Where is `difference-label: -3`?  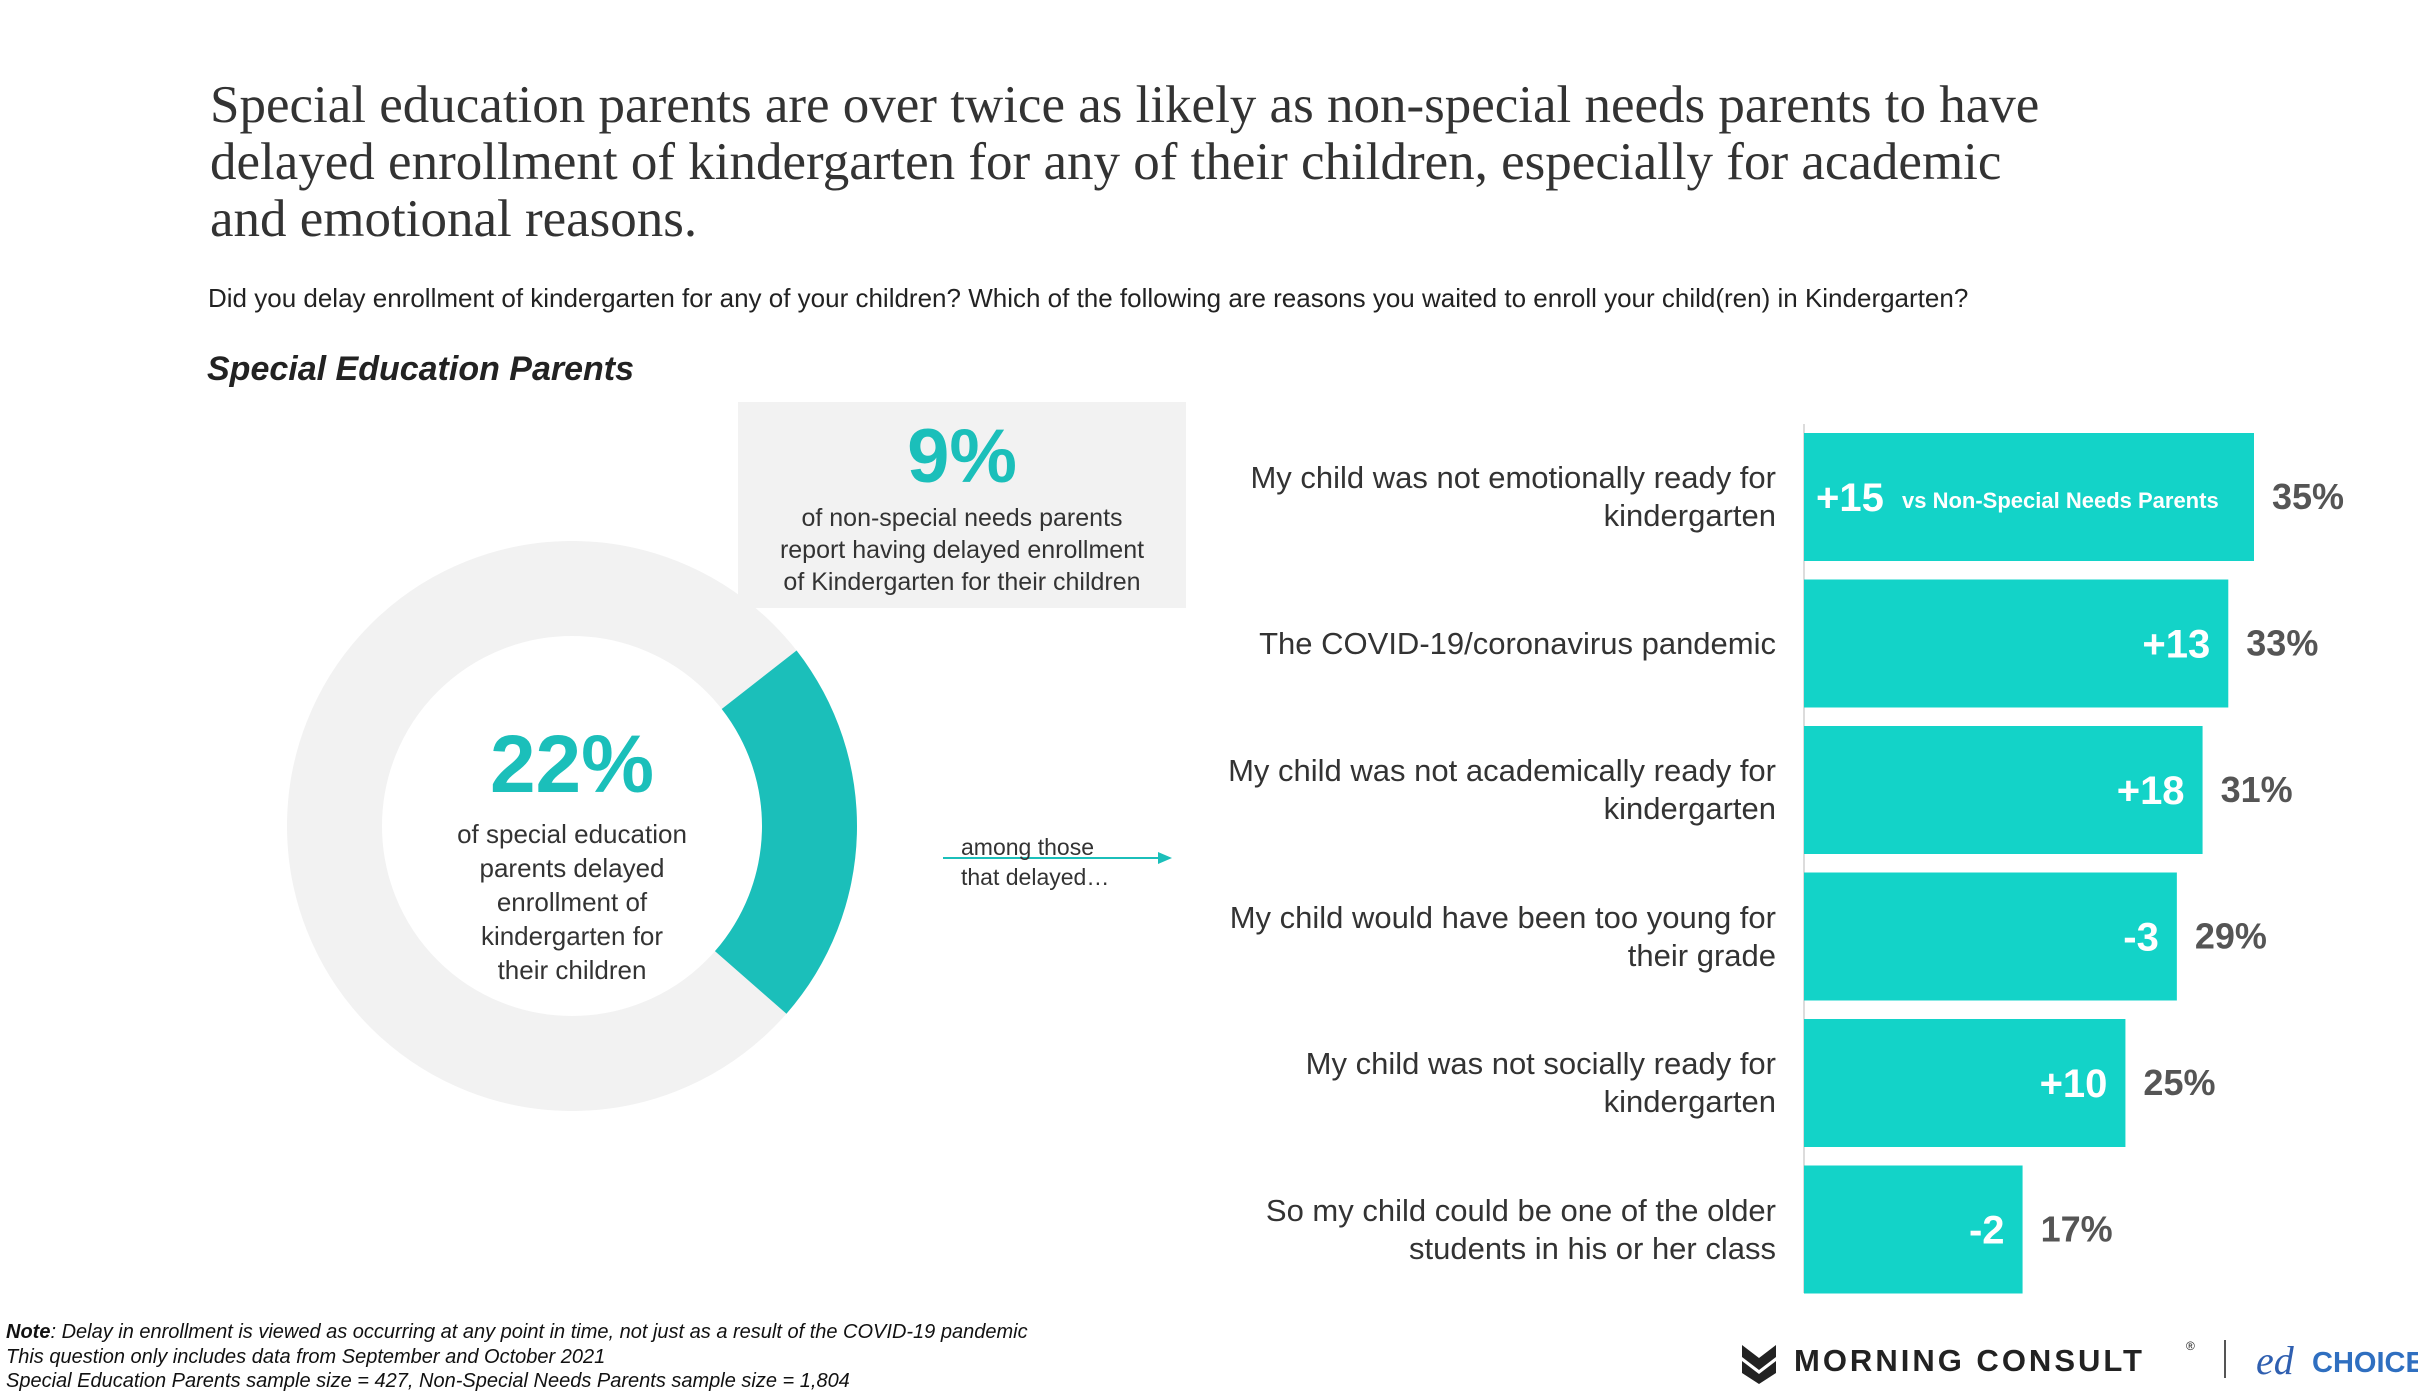 difference-label: -3 is located at coordinates (2141, 938).